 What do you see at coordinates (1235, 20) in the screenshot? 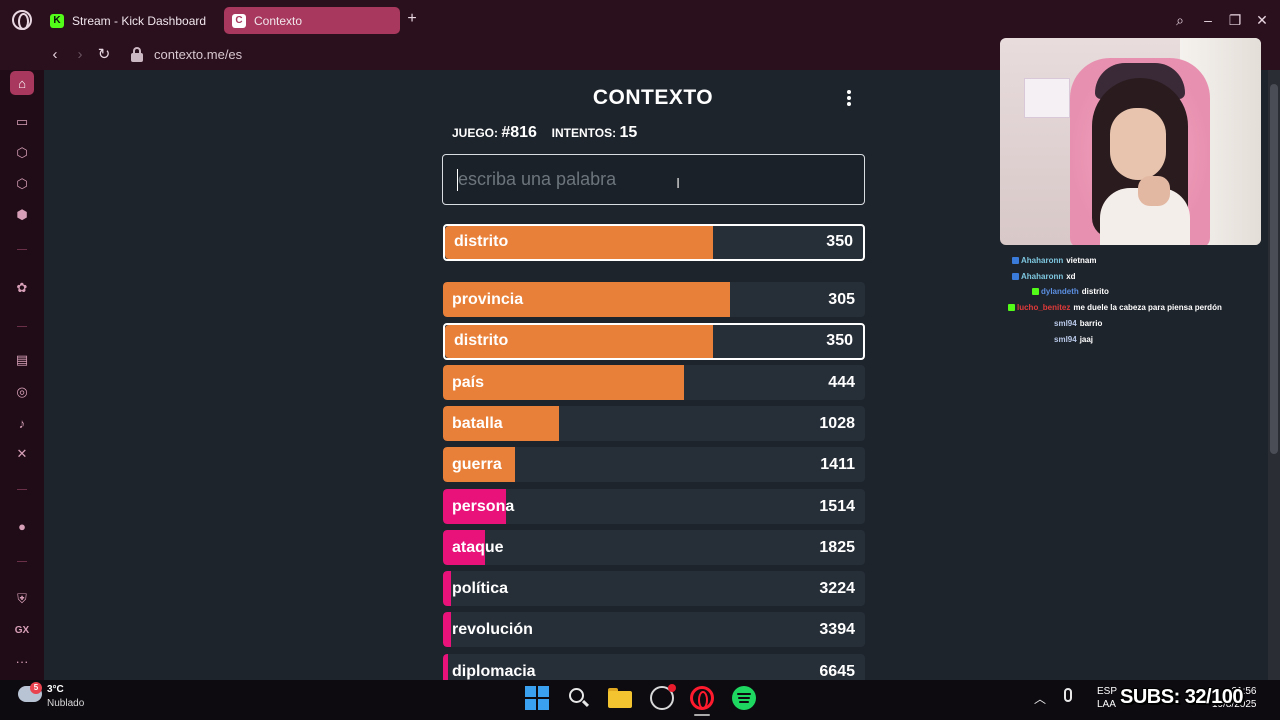
I see `maximize-icon: ❐` at bounding box center [1235, 20].